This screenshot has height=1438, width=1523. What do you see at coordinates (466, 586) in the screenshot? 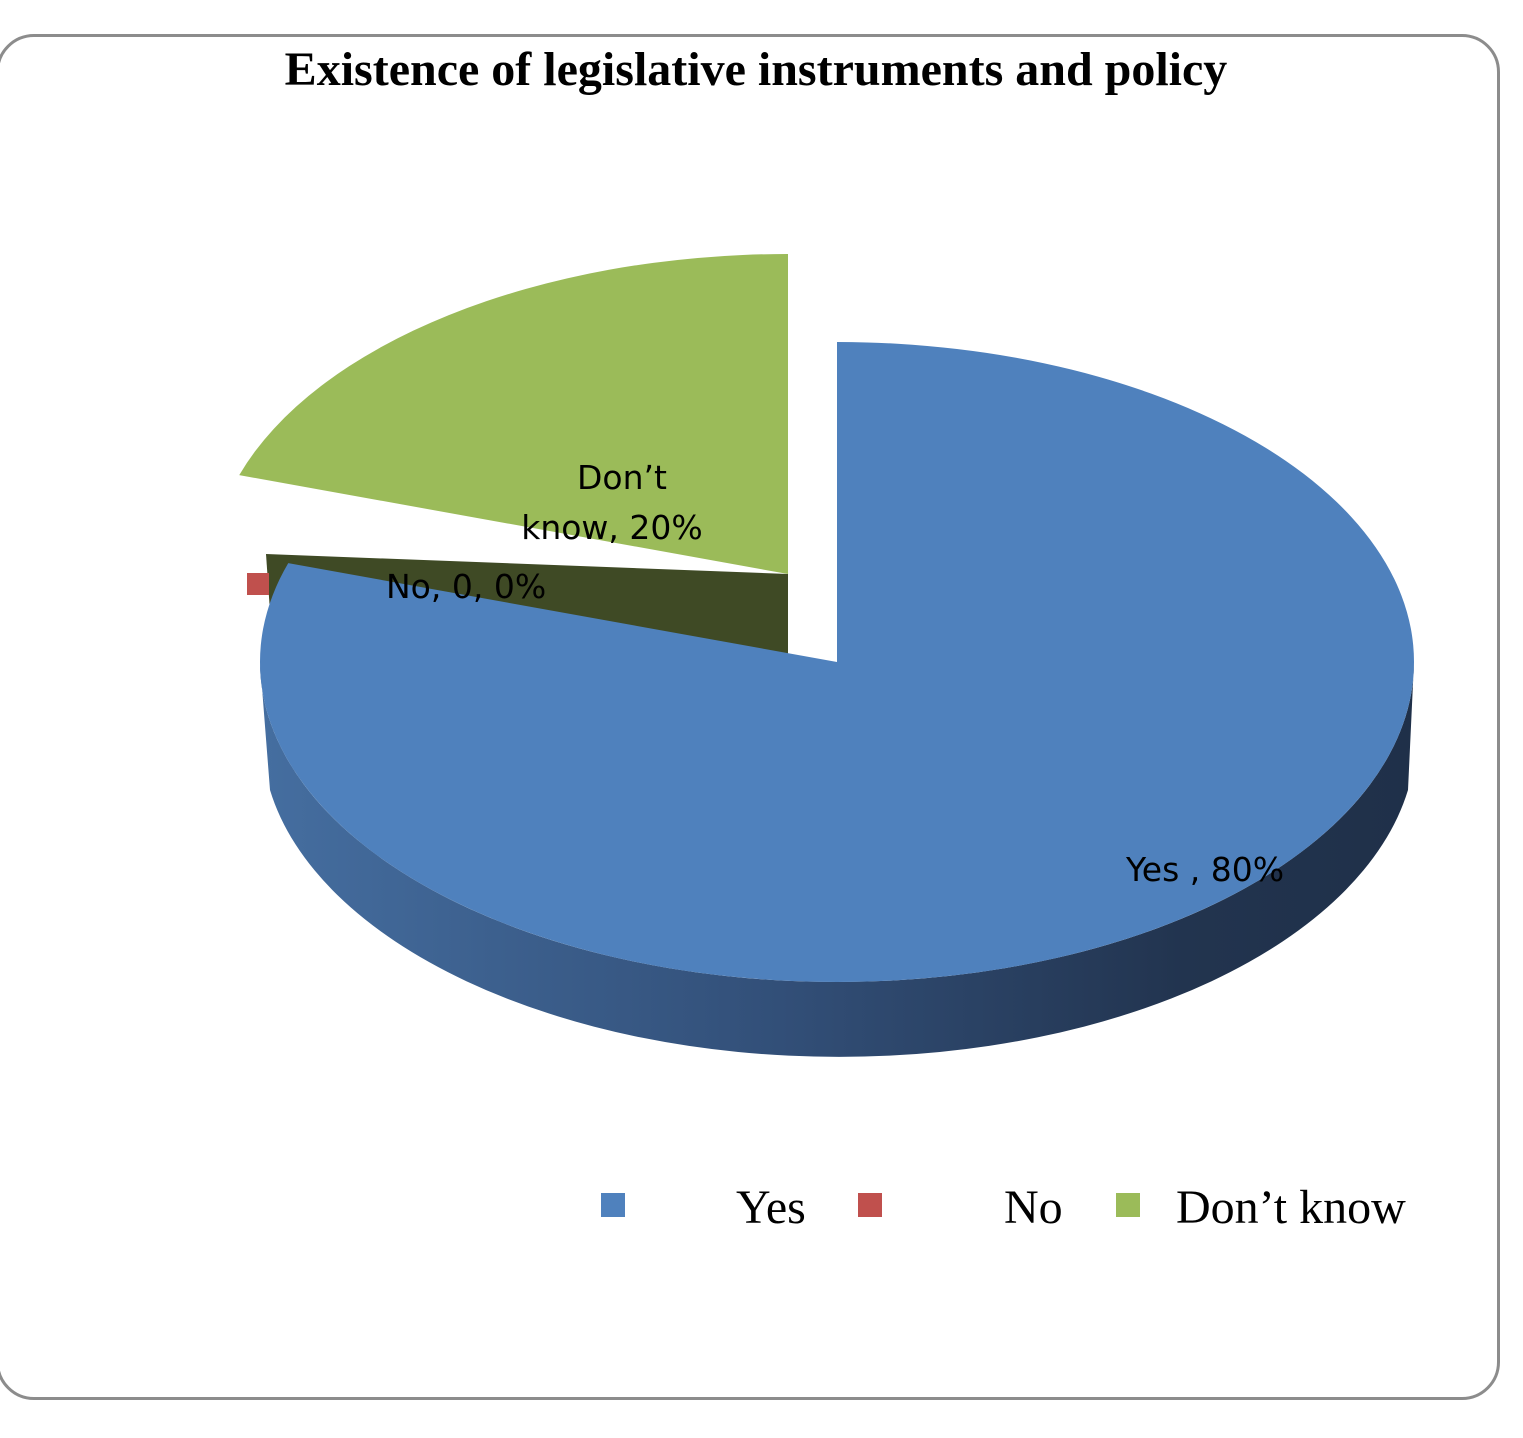
I see `data-label-no: No, 0, 0%` at bounding box center [466, 586].